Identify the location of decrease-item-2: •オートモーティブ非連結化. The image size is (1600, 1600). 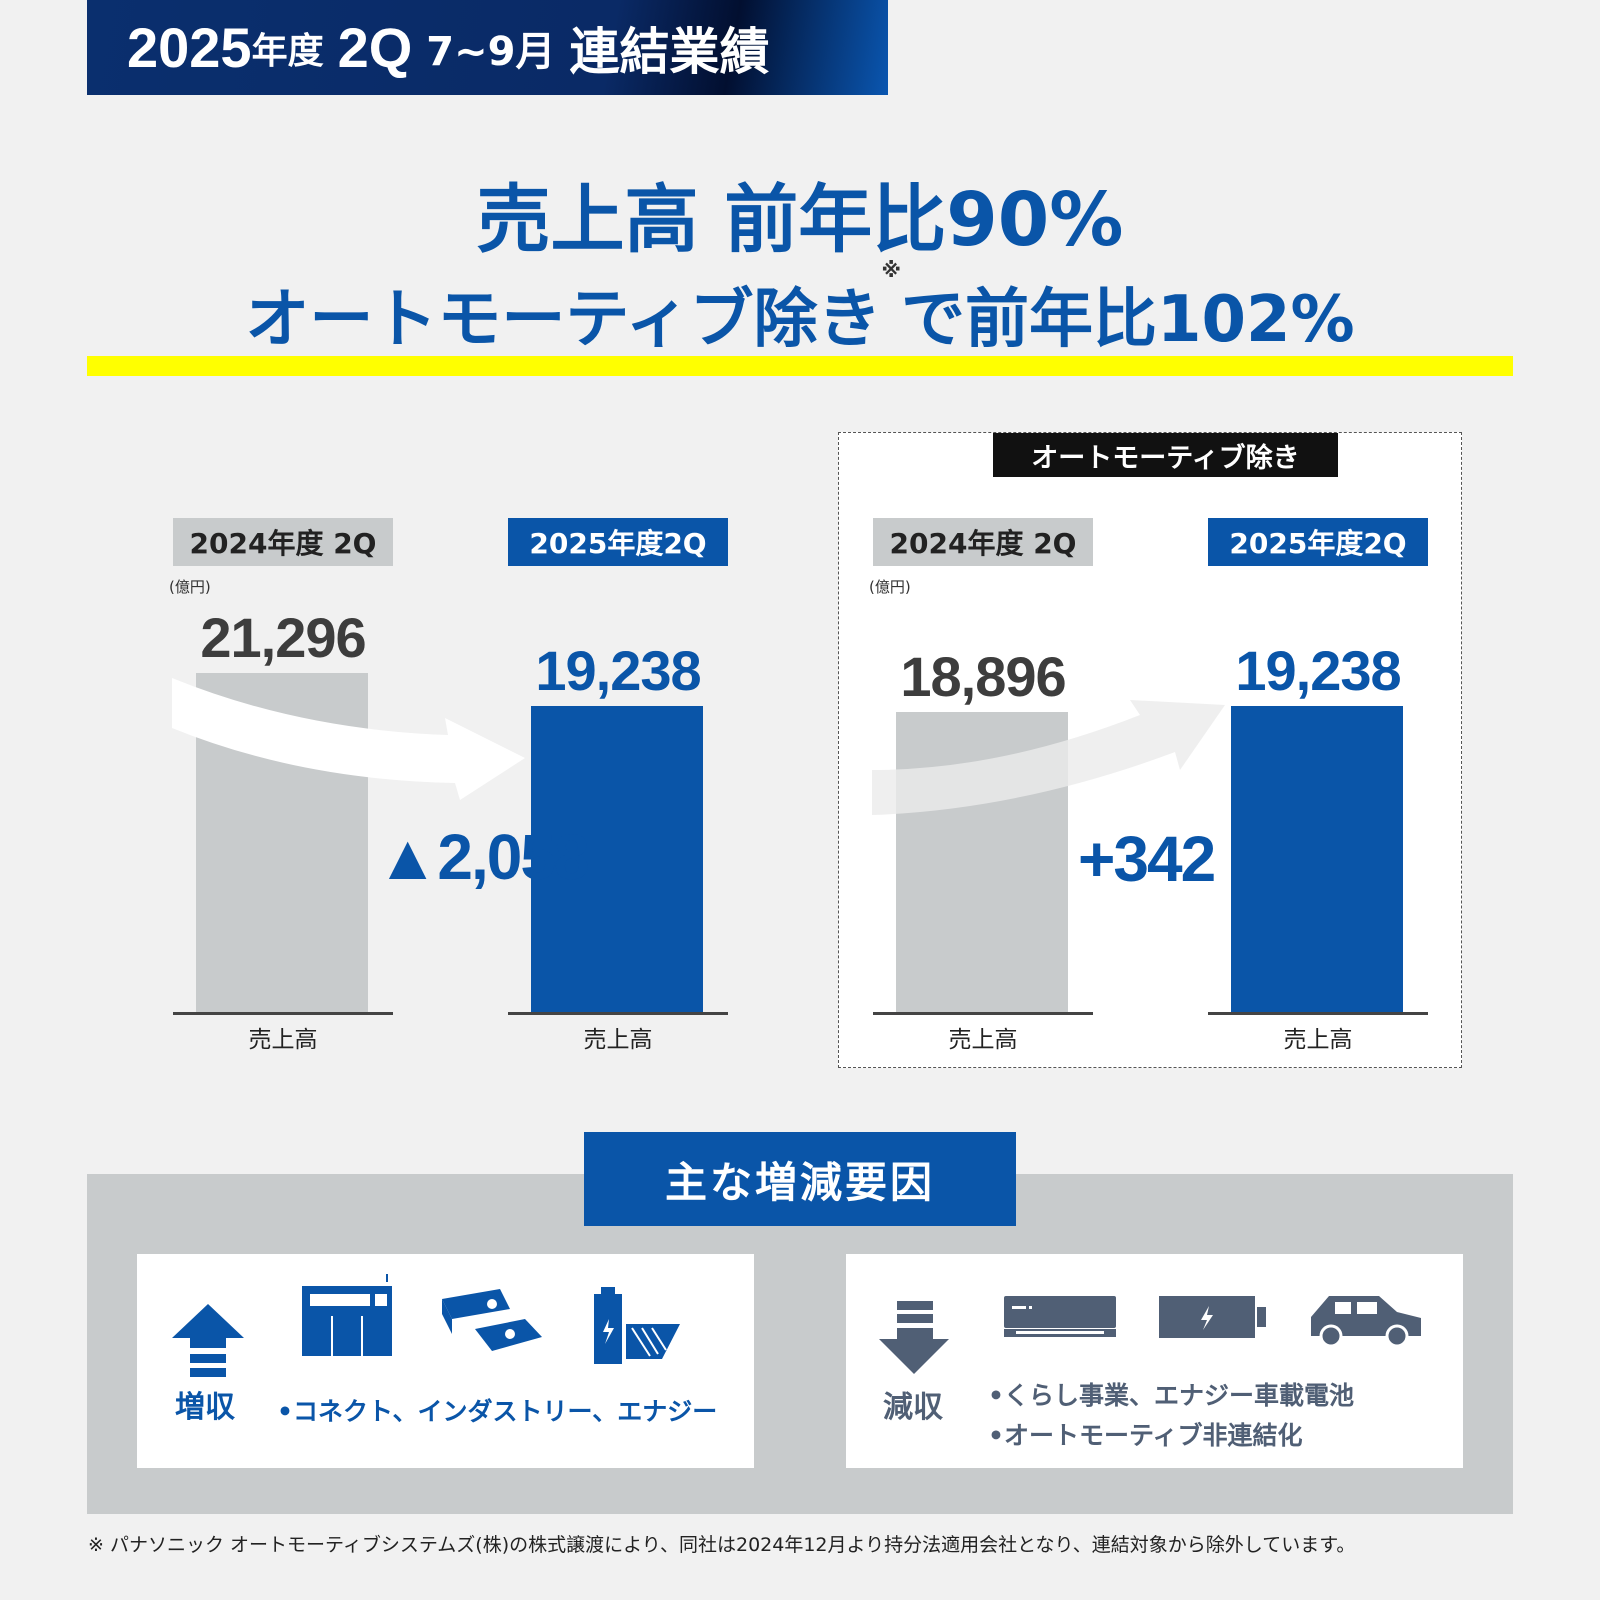
(1145, 1435).